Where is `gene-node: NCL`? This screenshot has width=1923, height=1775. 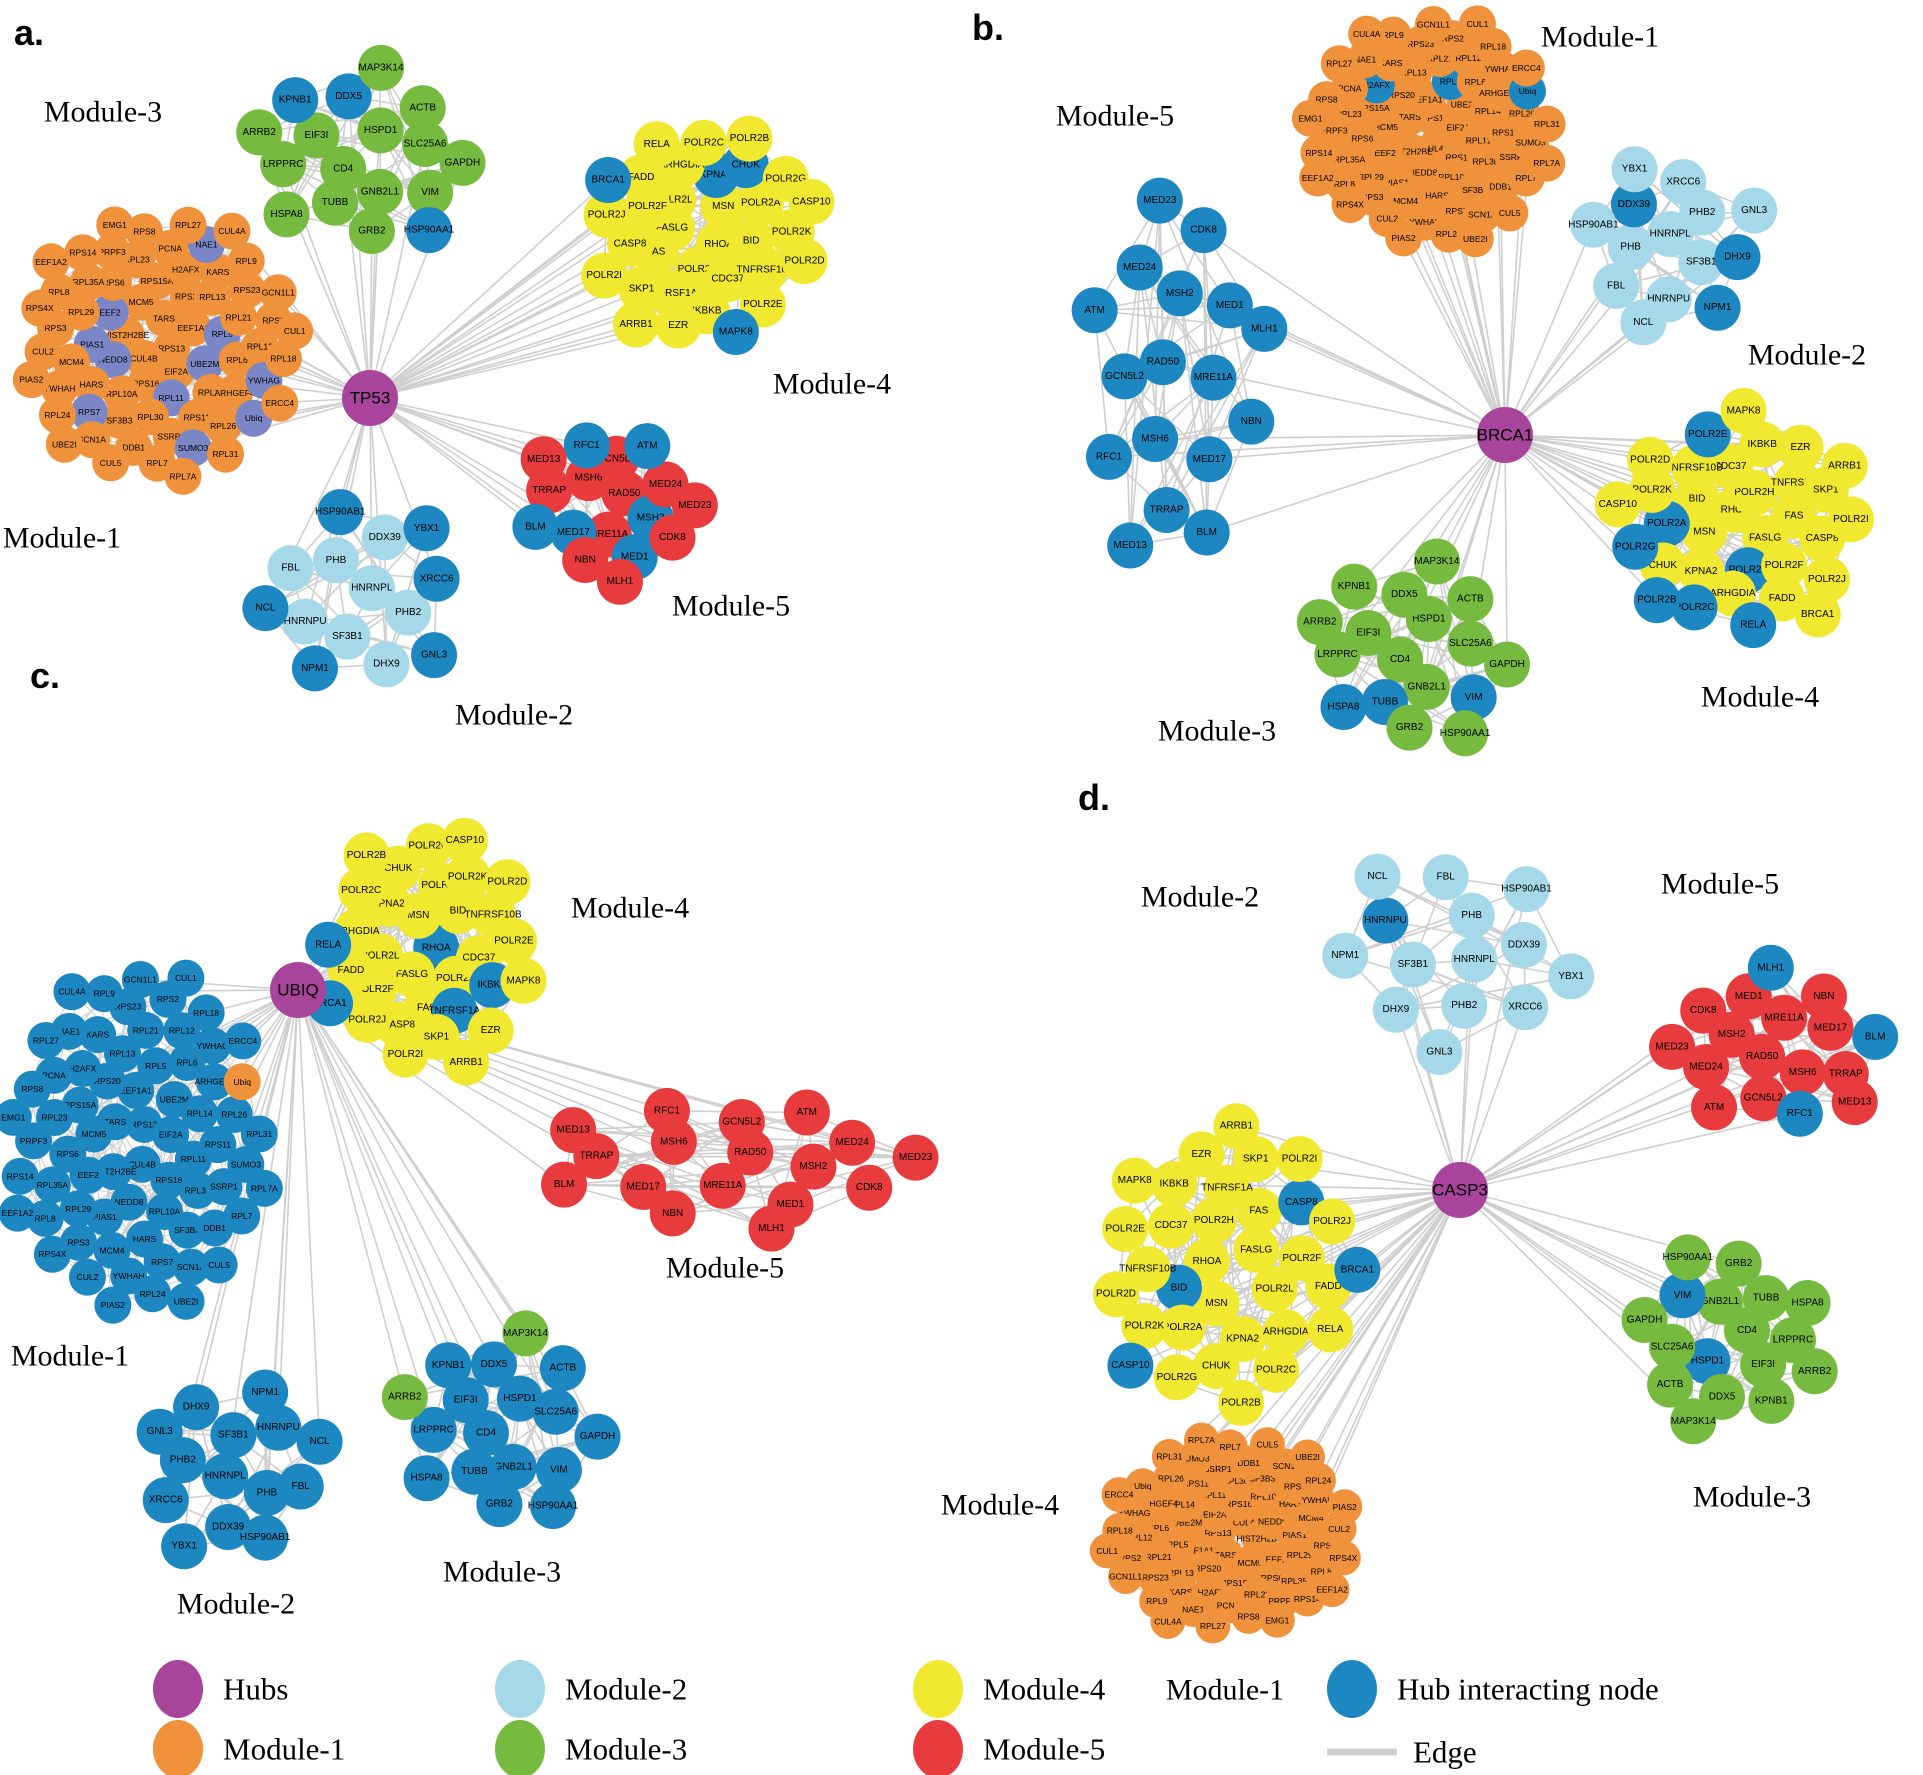 gene-node: NCL is located at coordinates (1377, 876).